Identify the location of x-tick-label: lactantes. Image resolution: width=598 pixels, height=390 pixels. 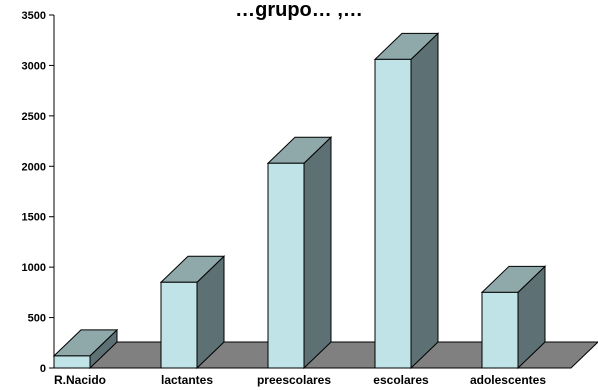
(187, 380).